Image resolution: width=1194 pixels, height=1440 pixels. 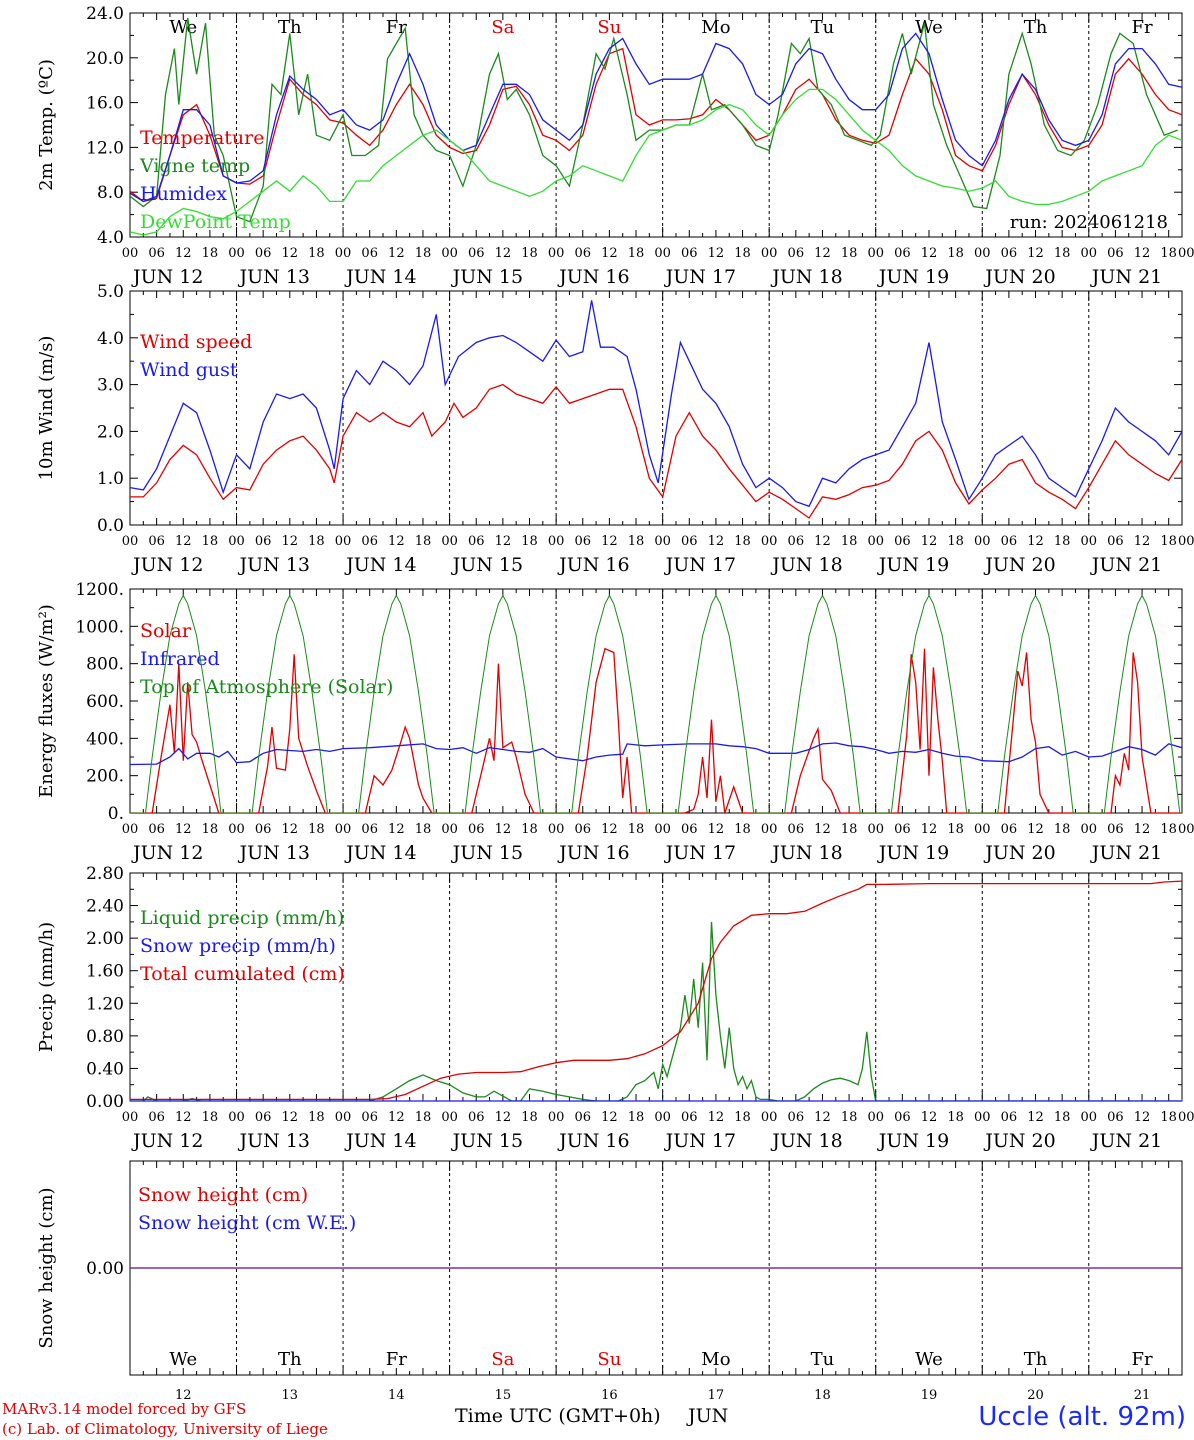 What do you see at coordinates (656, 117) in the screenshot?
I see `series-line-humidex` at bounding box center [656, 117].